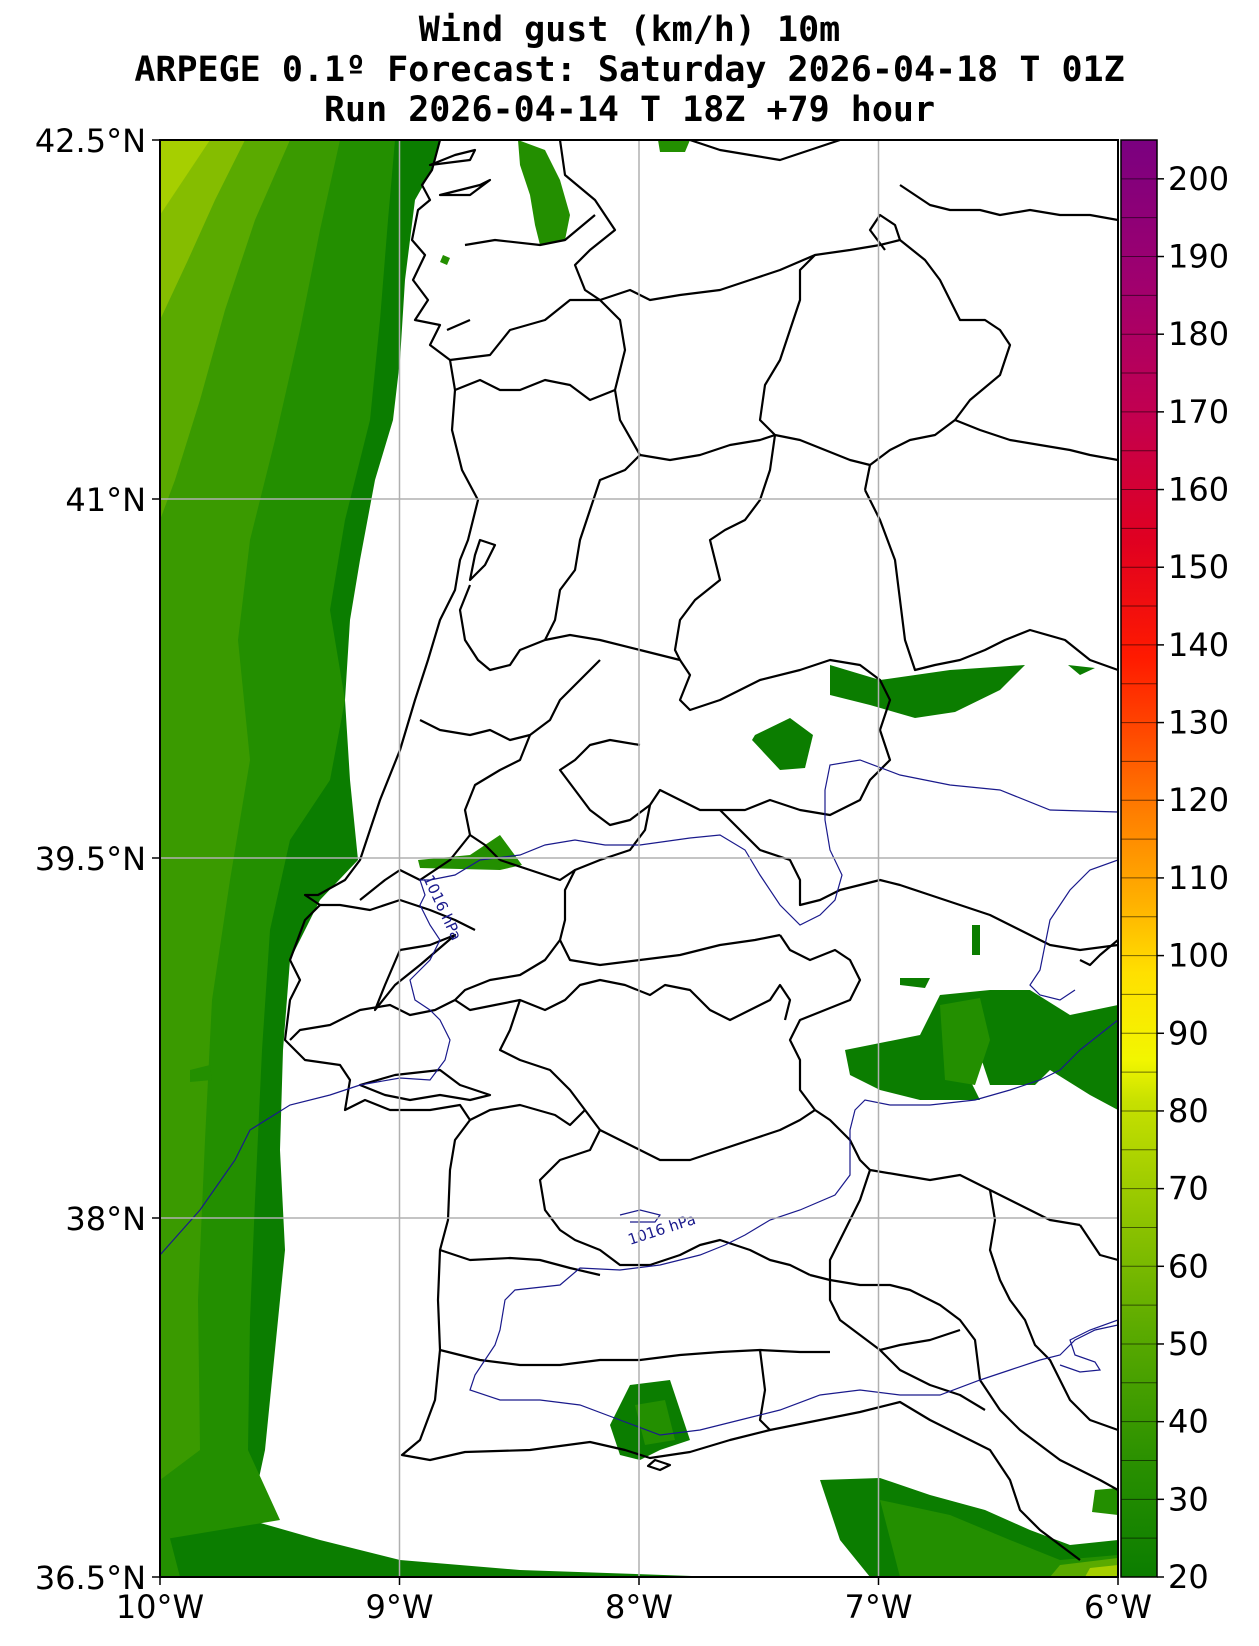 Image resolution: width=1259 pixels, height=1646 pixels. What do you see at coordinates (629, 110) in the screenshot?
I see `title-line-3: Run 2026-04-14 T 18Z +79 hour` at bounding box center [629, 110].